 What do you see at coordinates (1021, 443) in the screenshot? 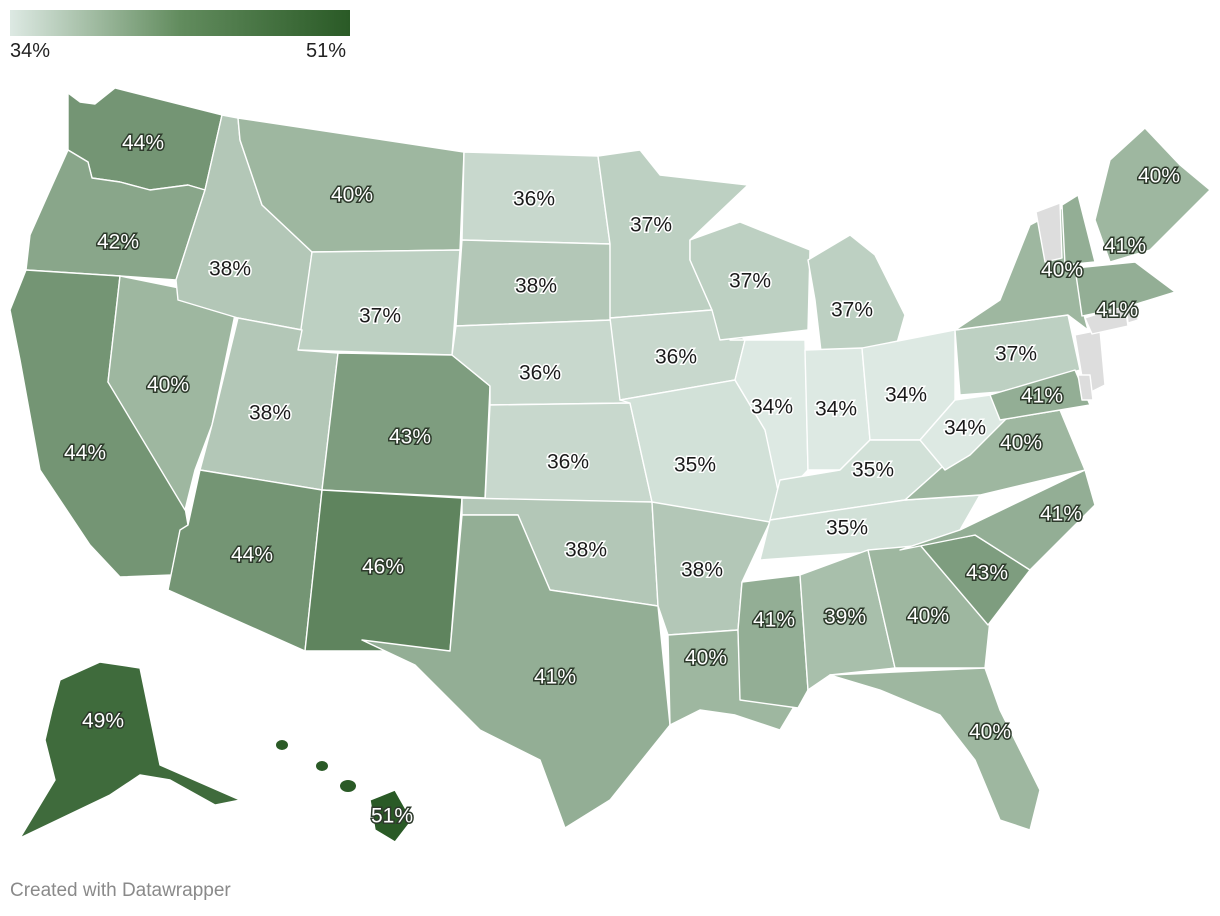
I see `state-label-va: 40%` at bounding box center [1021, 443].